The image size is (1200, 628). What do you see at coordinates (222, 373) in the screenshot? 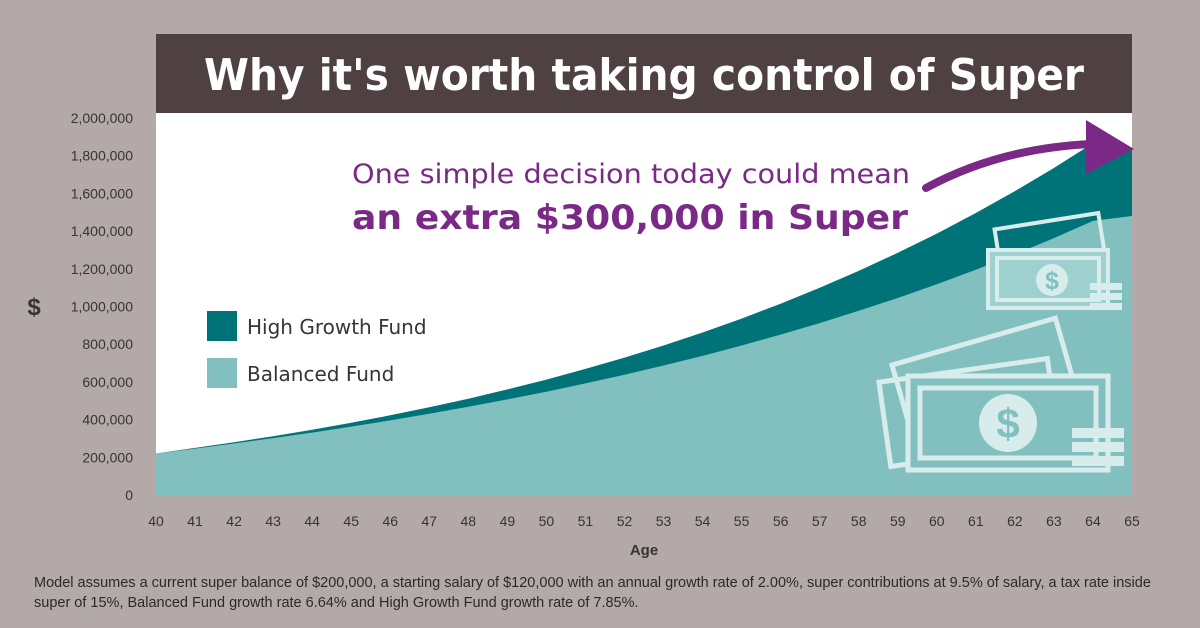
I see `legend-swatch-balanced` at bounding box center [222, 373].